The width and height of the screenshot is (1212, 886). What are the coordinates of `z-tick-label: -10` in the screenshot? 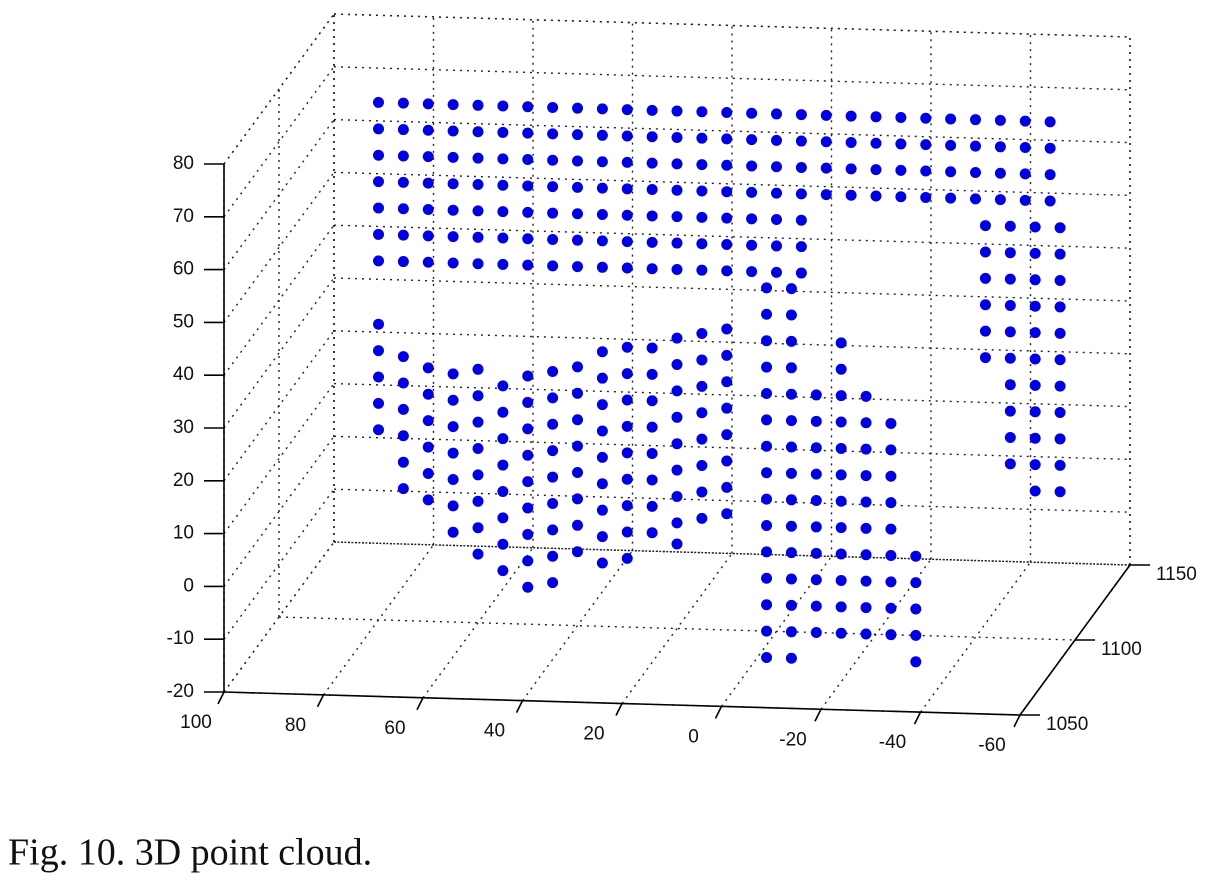 It's located at (180, 638).